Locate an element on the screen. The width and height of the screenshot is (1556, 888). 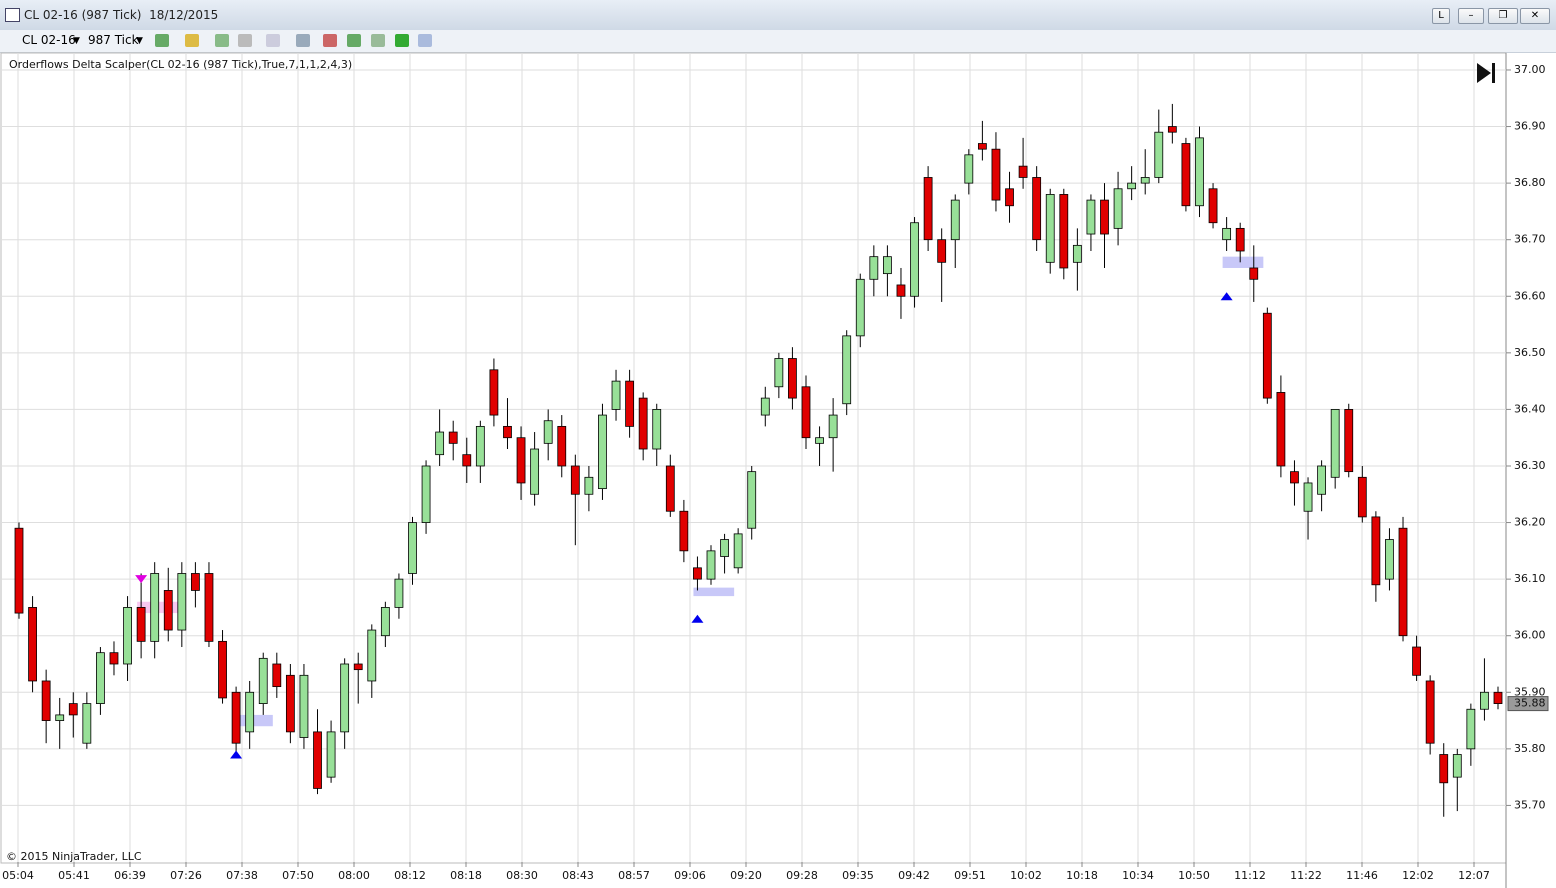
window-title: CL 02-16 (987 Tick) 18/12/2015 is located at coordinates (121, 15).